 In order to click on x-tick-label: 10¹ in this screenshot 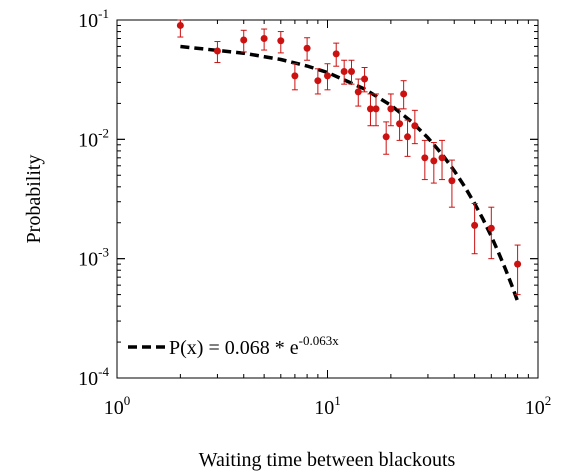, I will do `click(327, 406)`.